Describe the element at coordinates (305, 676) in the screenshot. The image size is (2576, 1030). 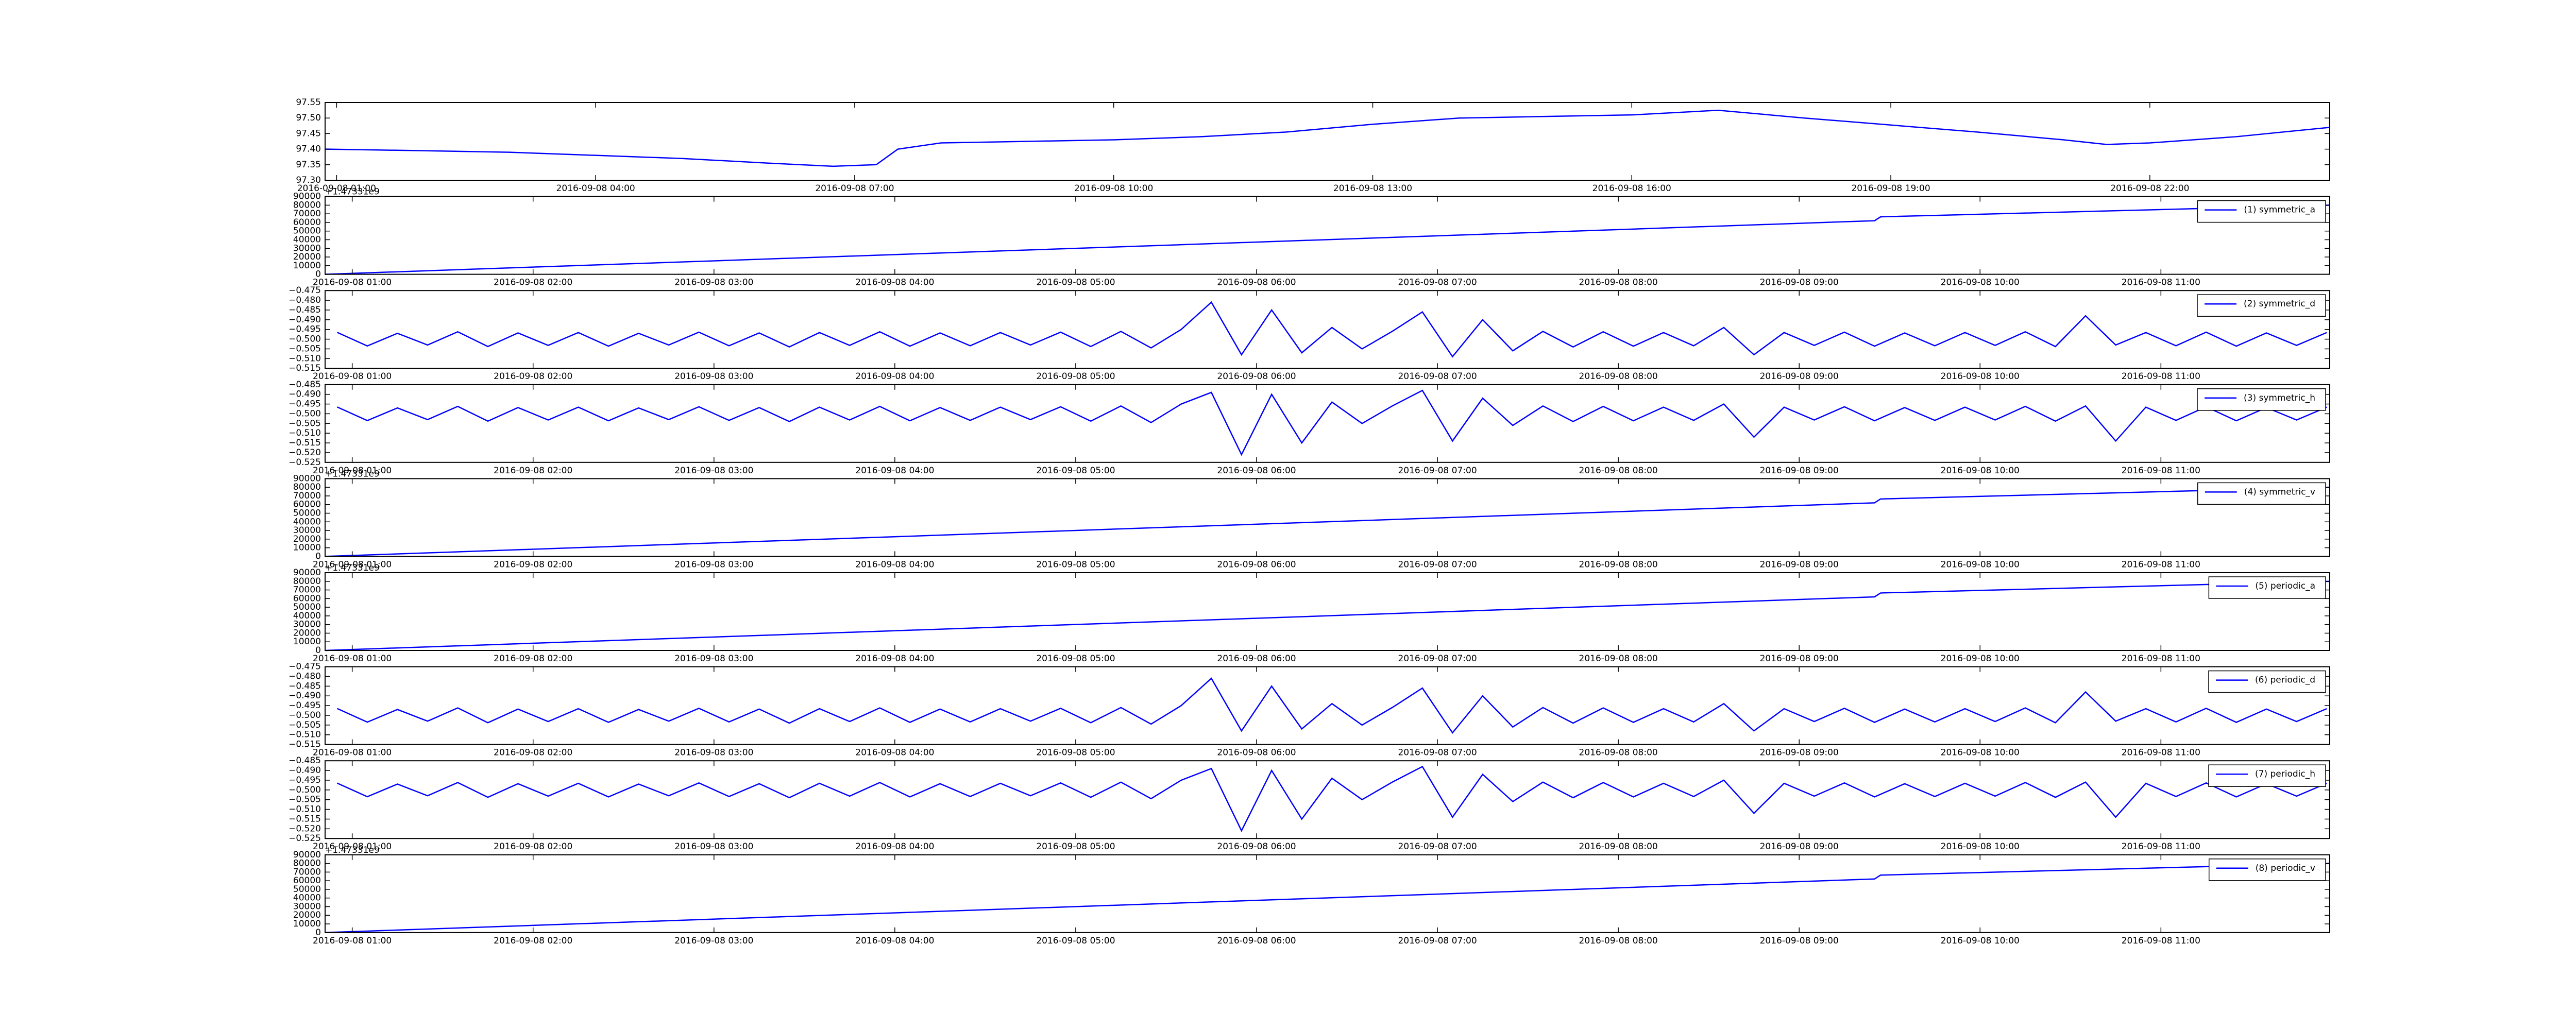
I see `y-tick-label: −0.480` at that location.